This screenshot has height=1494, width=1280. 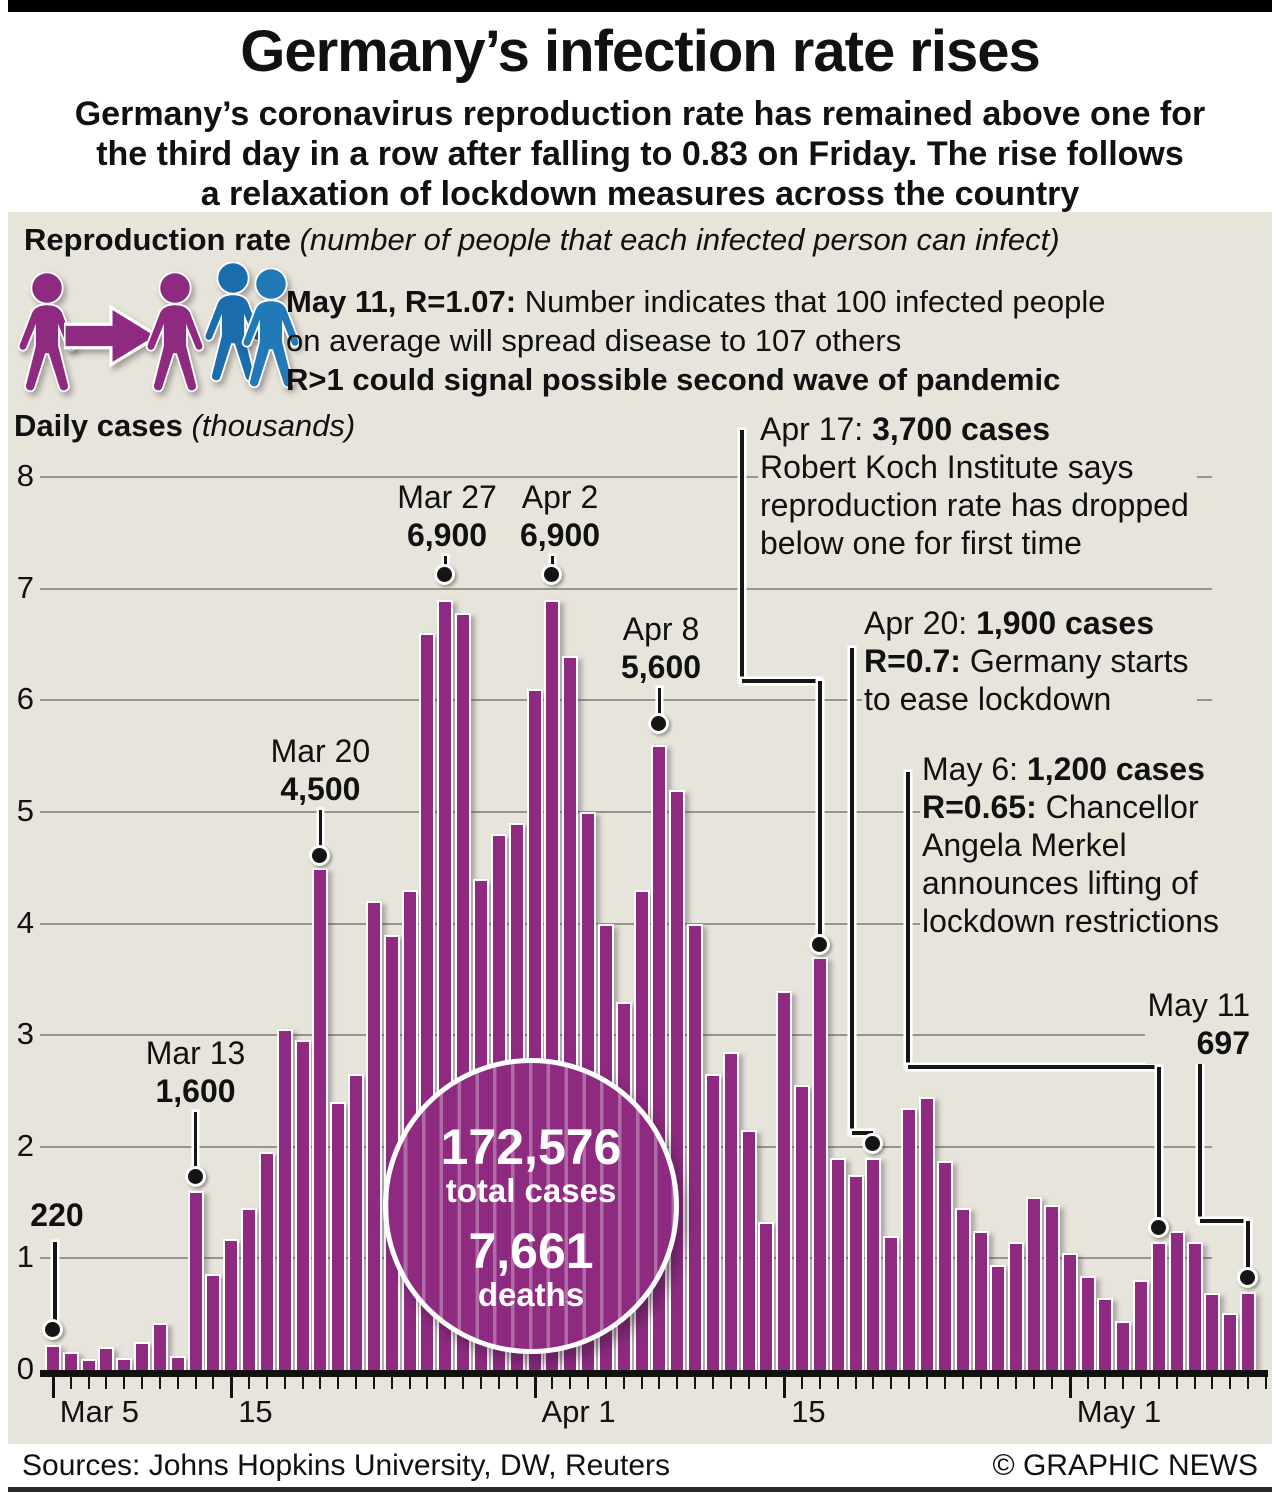 What do you see at coordinates (640, 6) in the screenshot?
I see `top-border-bar` at bounding box center [640, 6].